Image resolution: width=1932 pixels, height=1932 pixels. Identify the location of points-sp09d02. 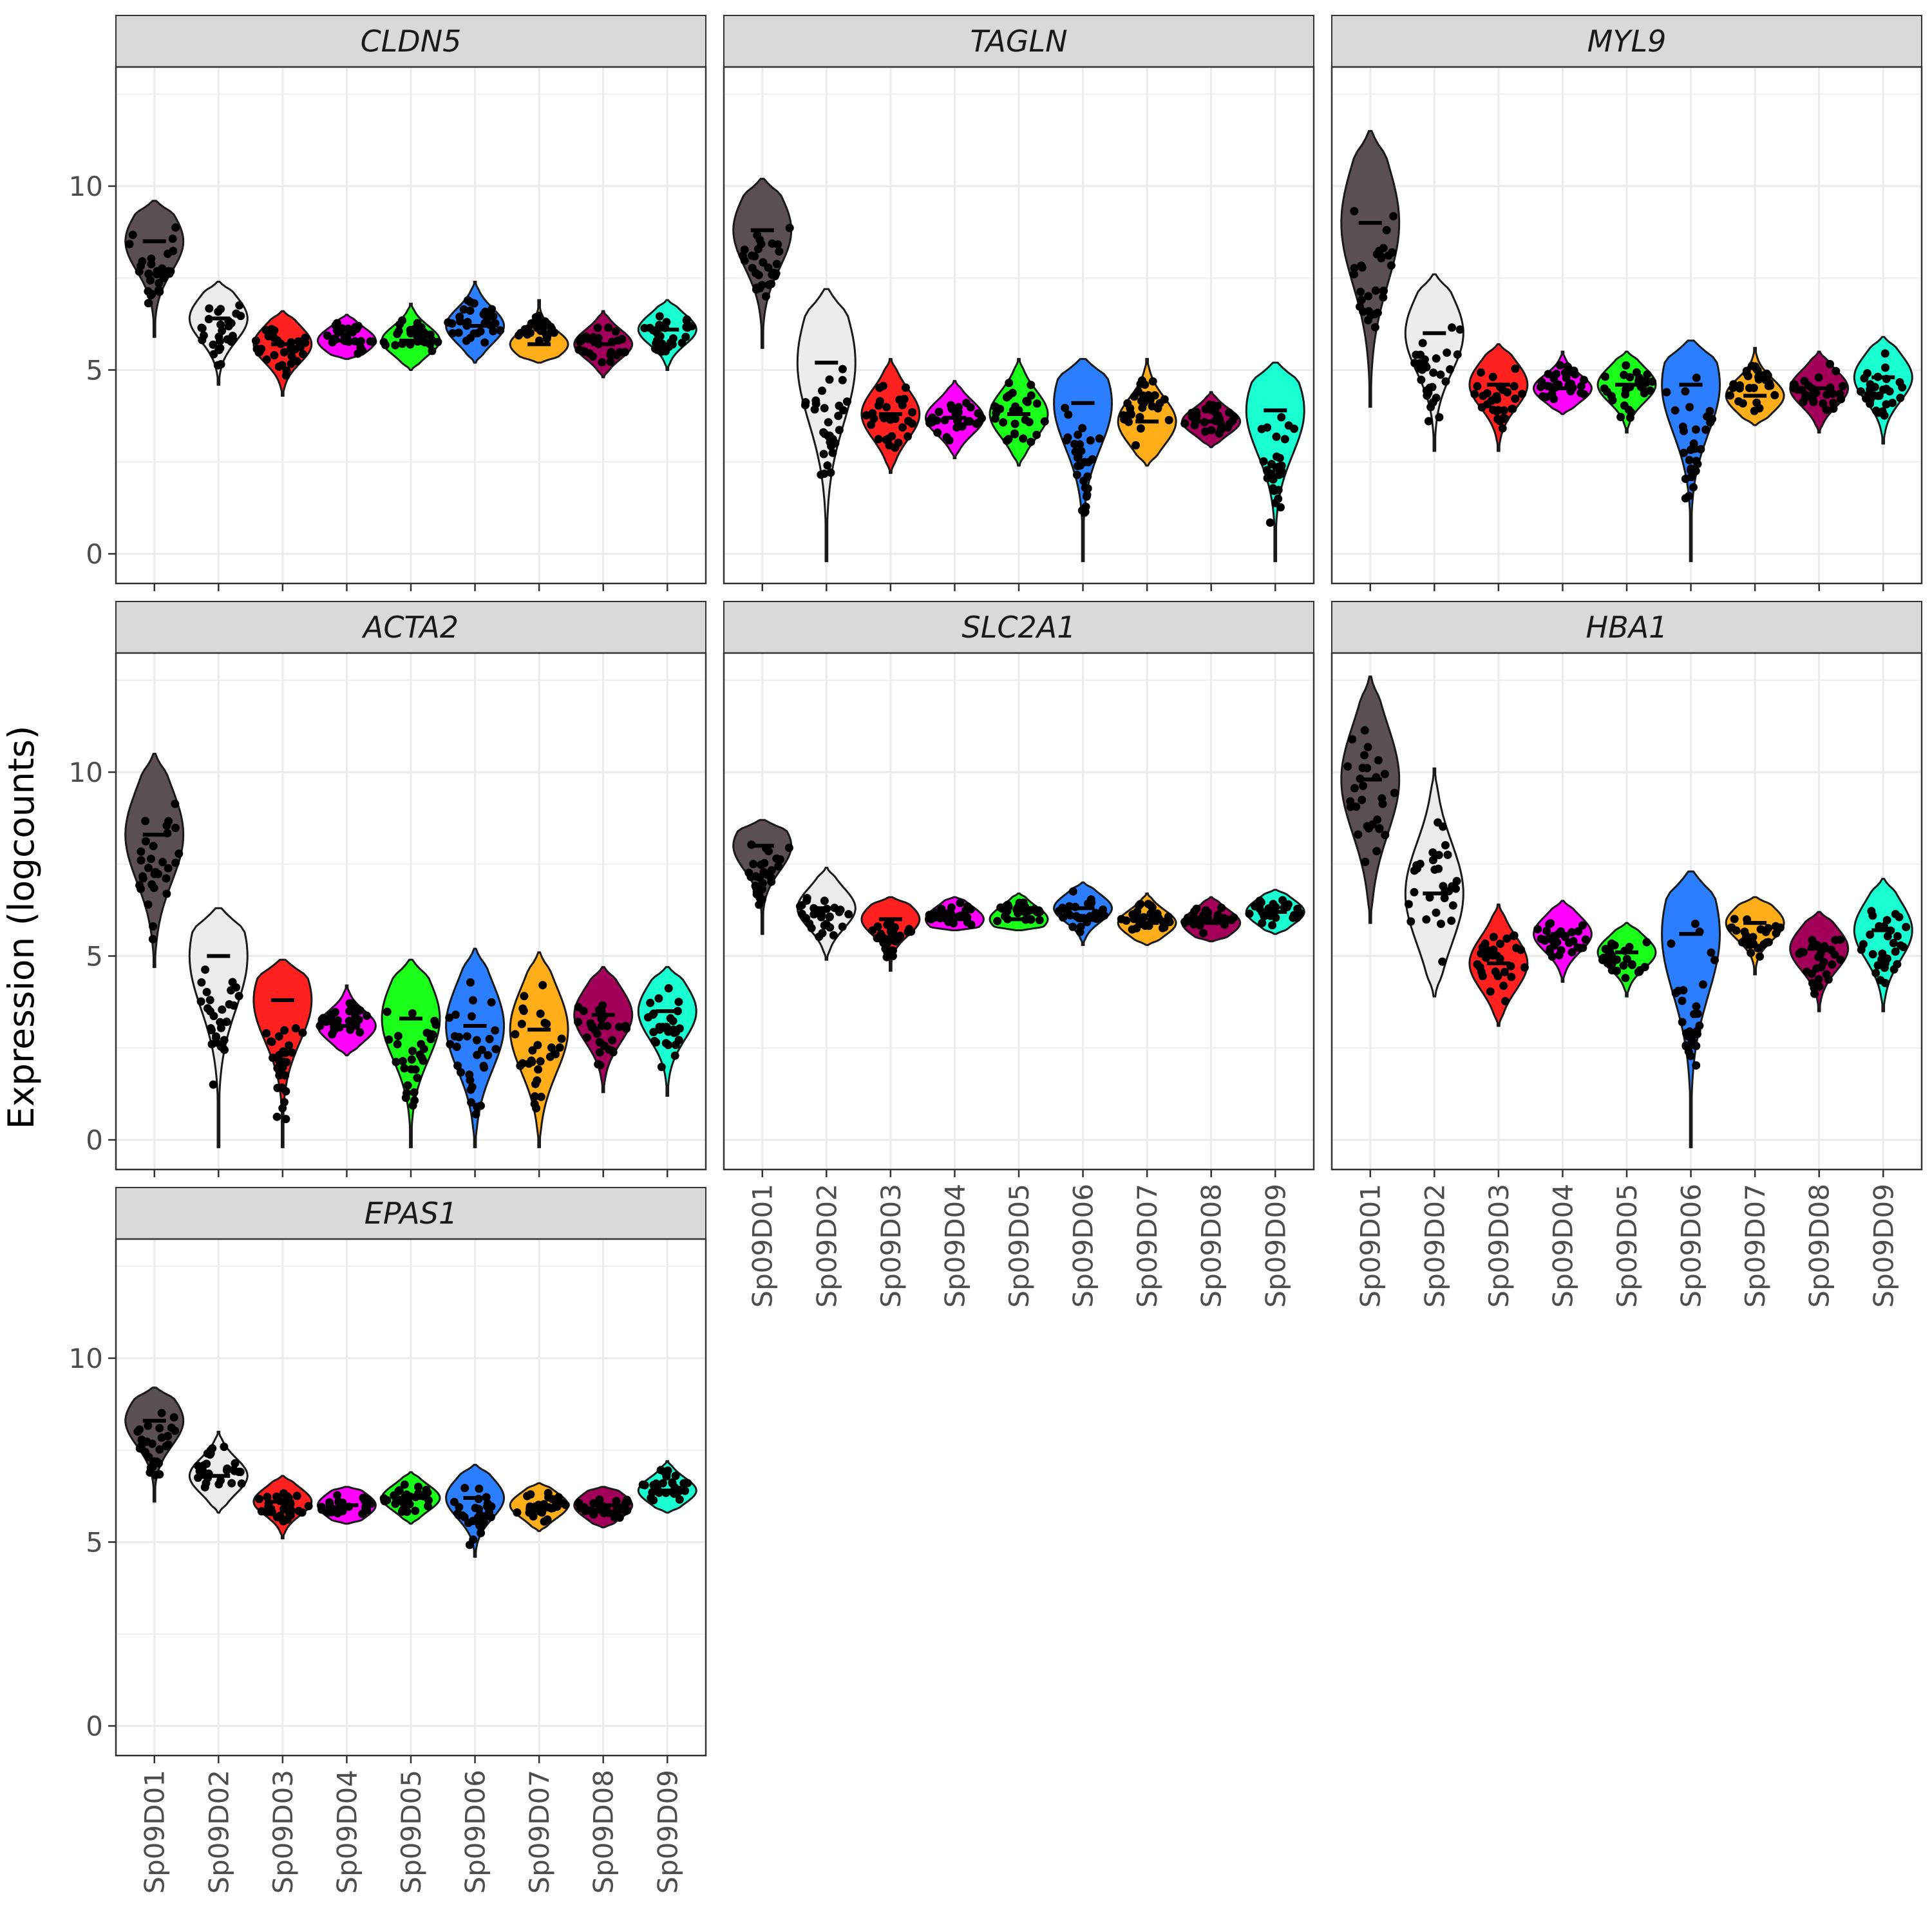
(219, 1467).